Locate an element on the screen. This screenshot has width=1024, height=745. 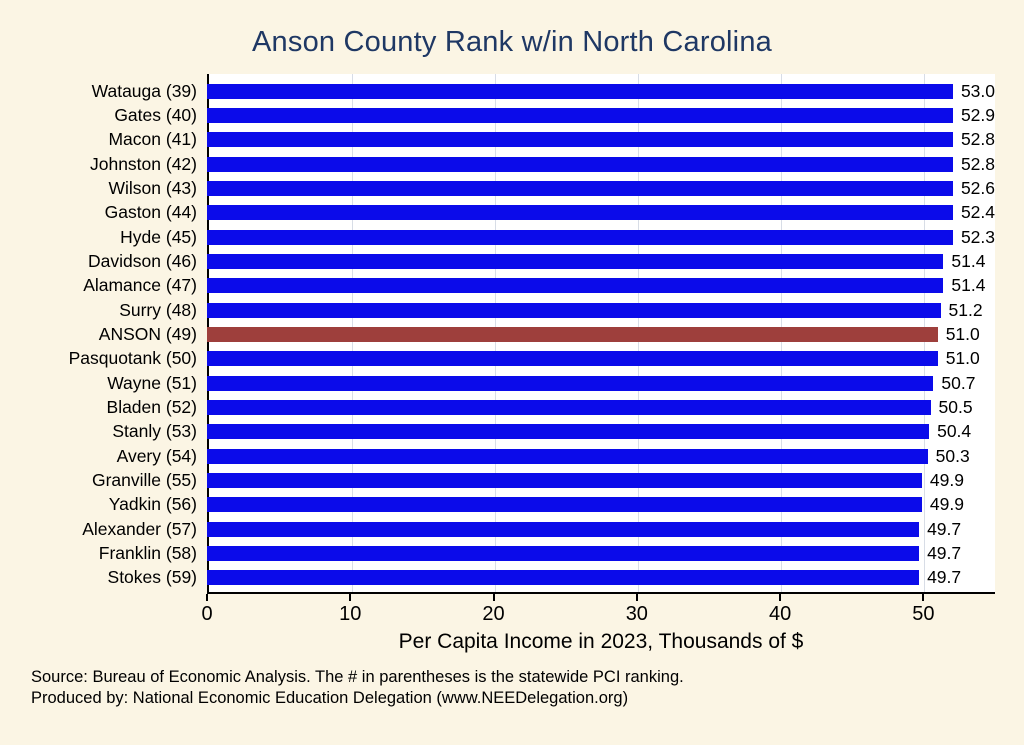
x-axis: 0 10 20 30 40 50 is located at coordinates (598, 612).